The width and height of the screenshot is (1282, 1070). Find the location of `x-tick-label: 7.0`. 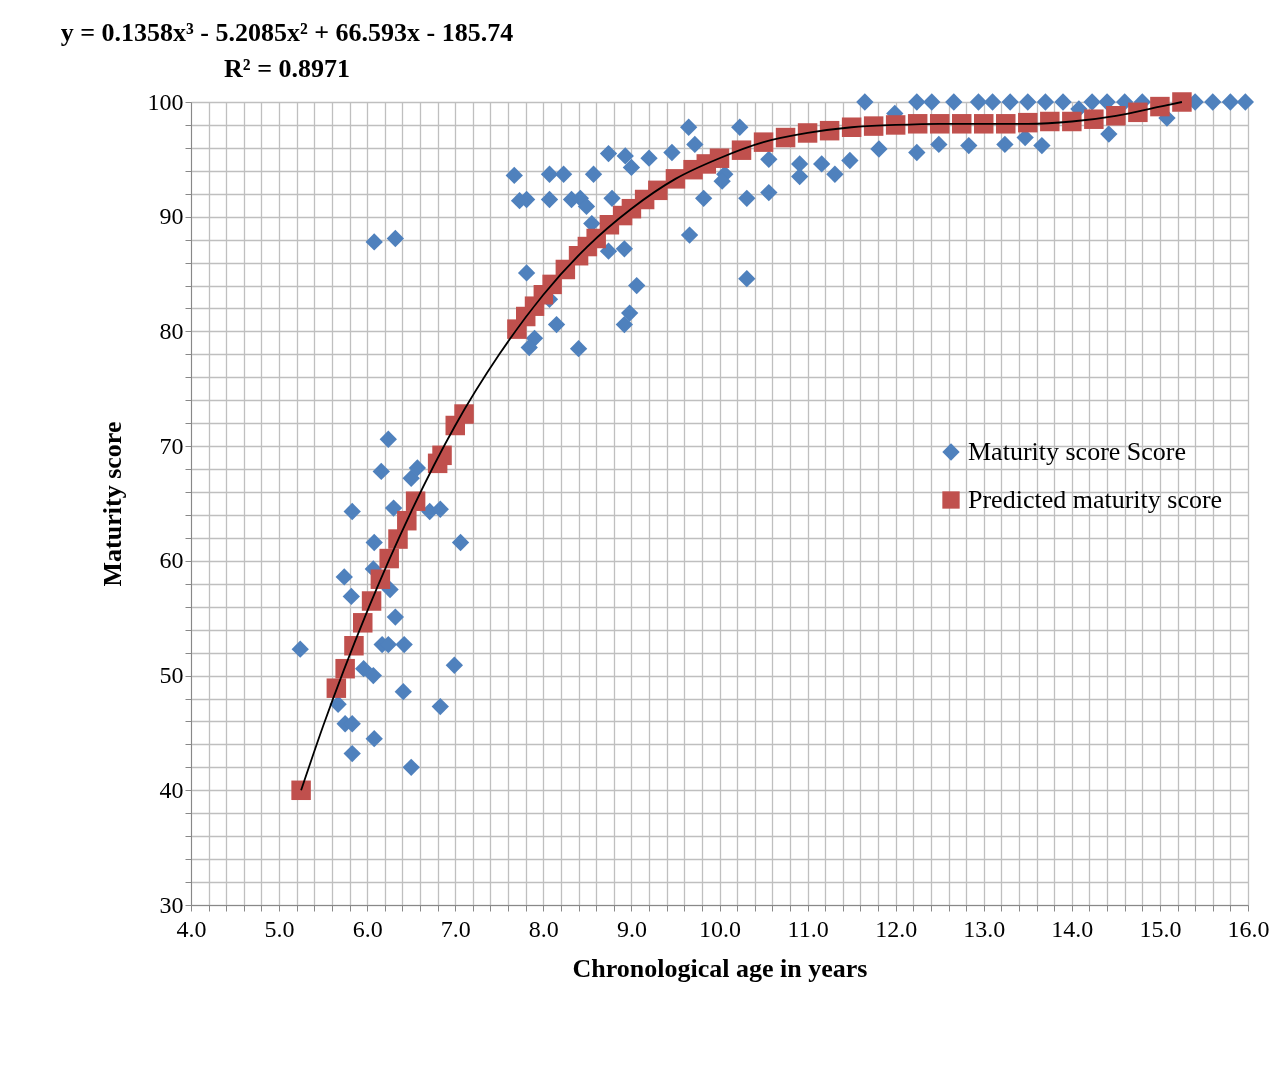

x-tick-label: 7.0 is located at coordinates (455, 928).